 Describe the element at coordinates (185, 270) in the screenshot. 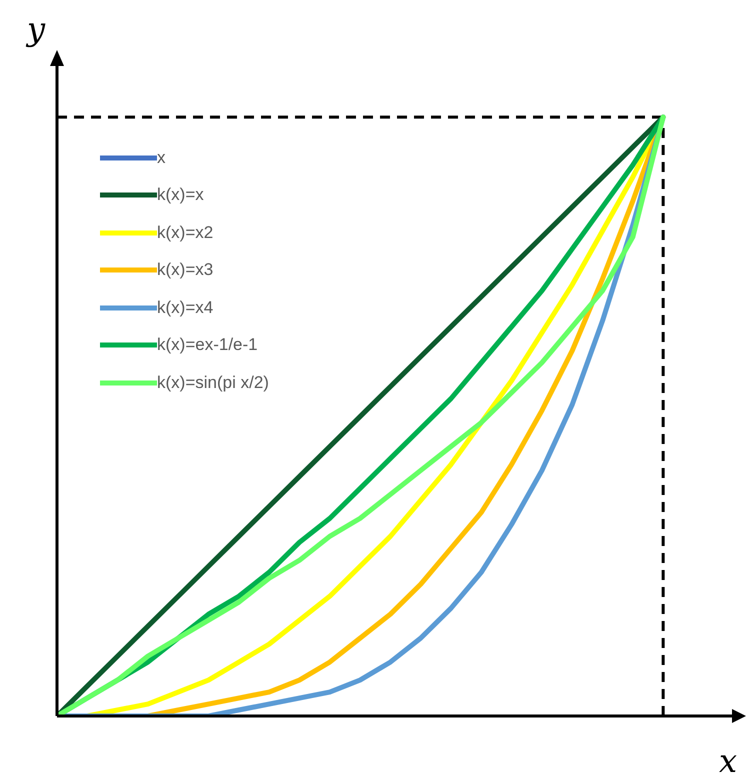

I see `legend-label: k(x)=x3` at that location.